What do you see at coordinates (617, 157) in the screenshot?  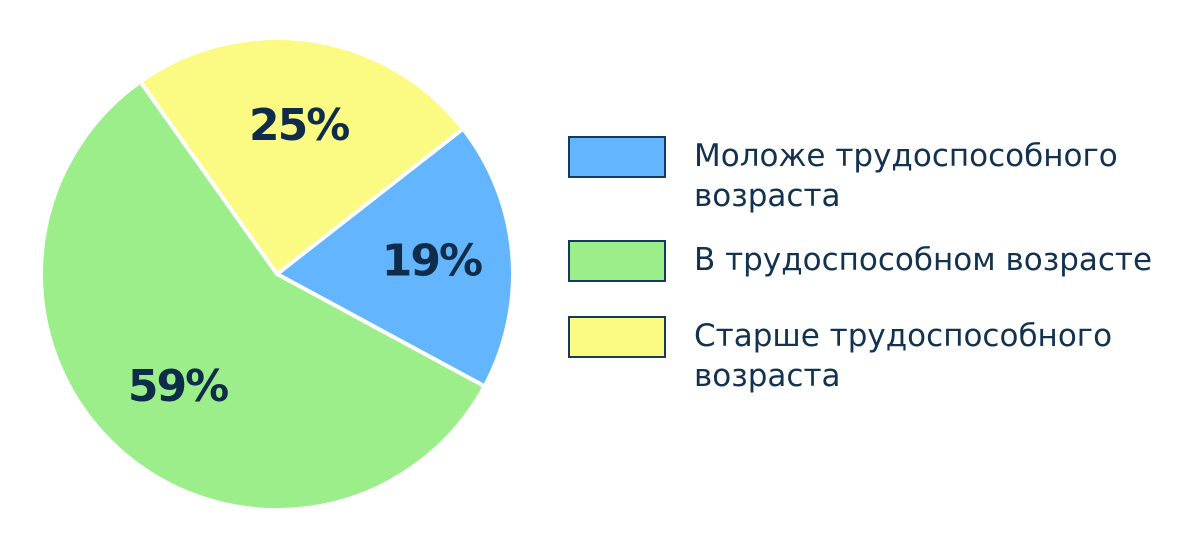 I see `legend-swatch-younger` at bounding box center [617, 157].